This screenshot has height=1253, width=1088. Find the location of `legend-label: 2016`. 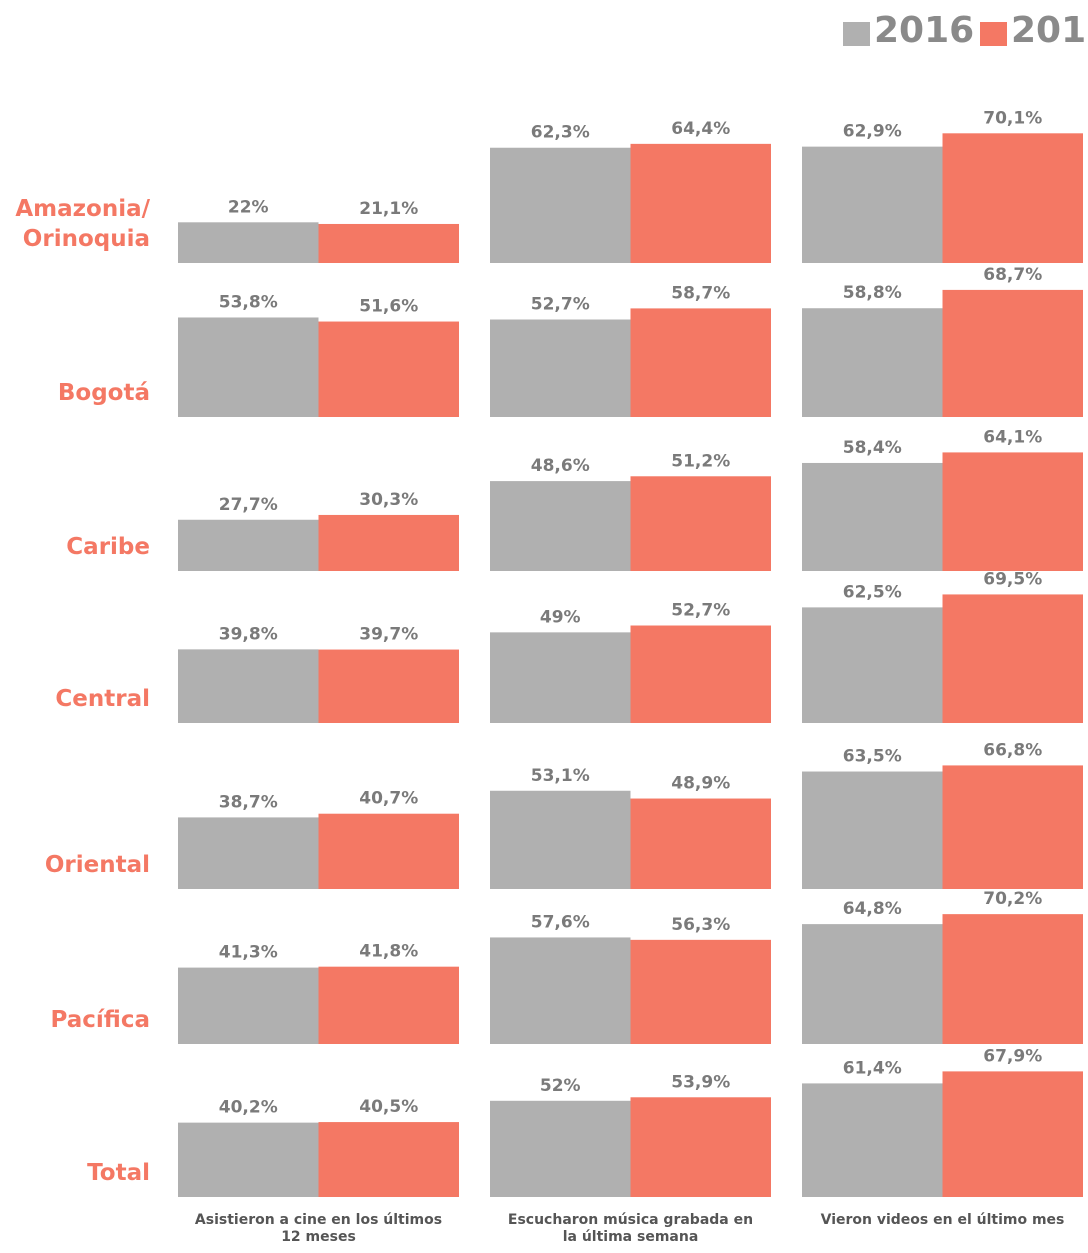

legend-label: 2016 is located at coordinates (924, 30).